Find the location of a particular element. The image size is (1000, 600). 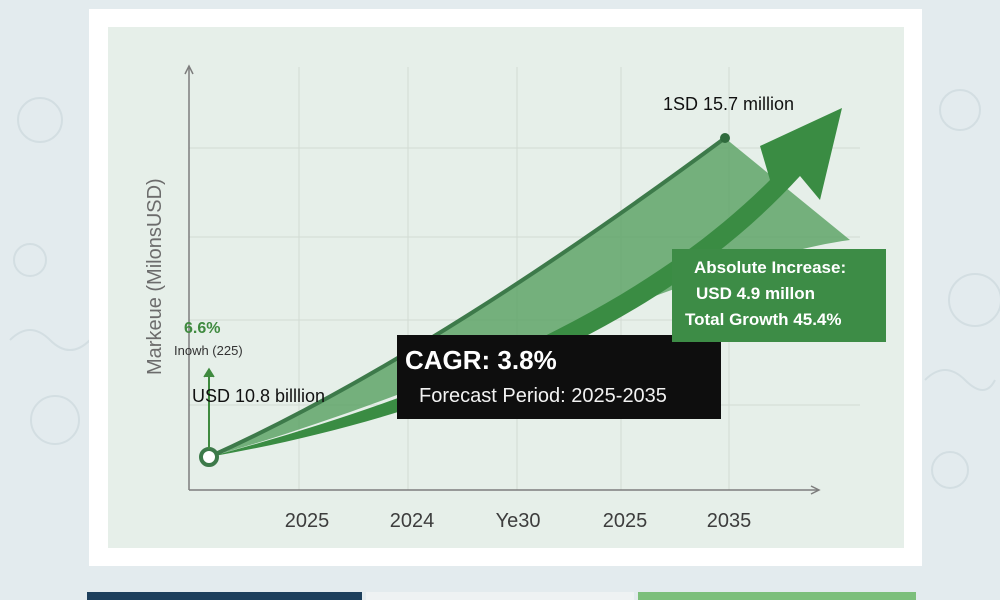

x-tick-label: Ye30 is located at coordinates (518, 521).